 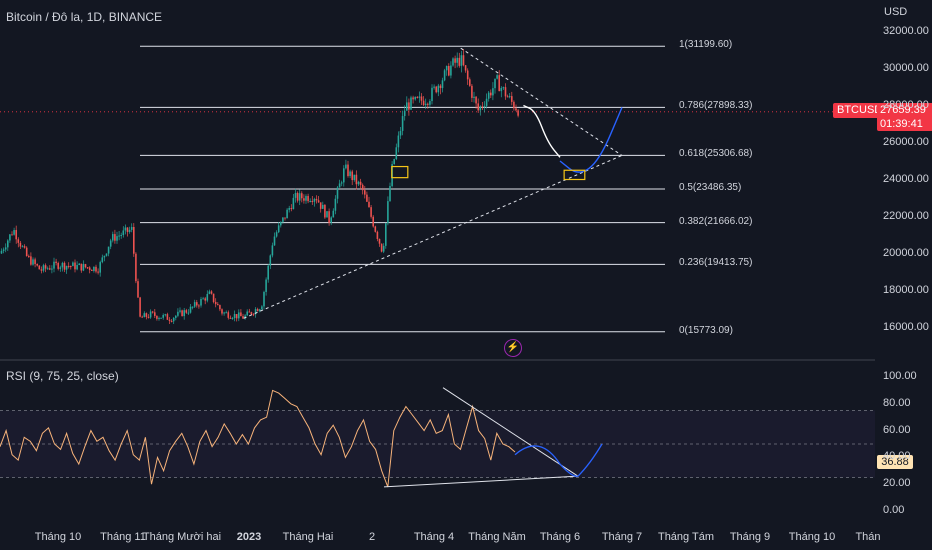 I want to click on rsi-axis-tick: 0.00, so click(x=894, y=510).